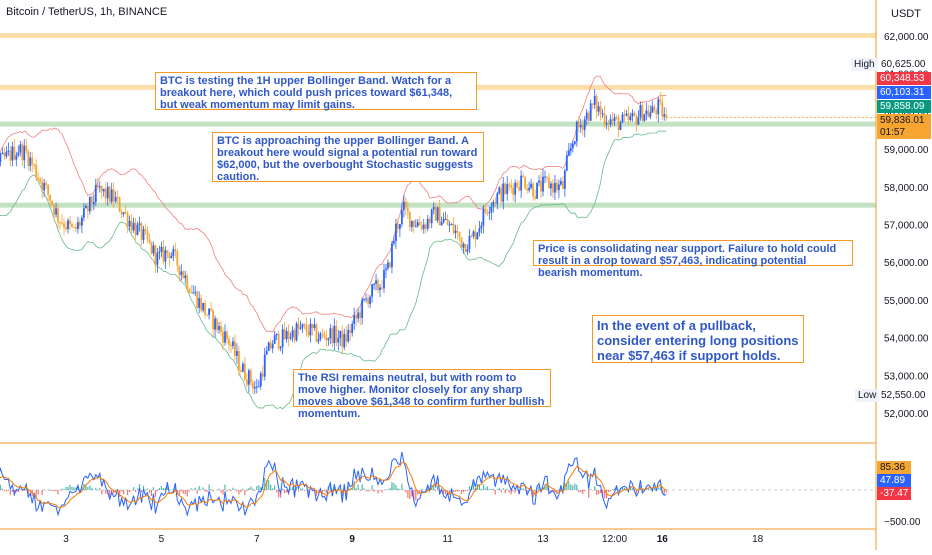  I want to click on x-tick-label: 18, so click(758, 539).